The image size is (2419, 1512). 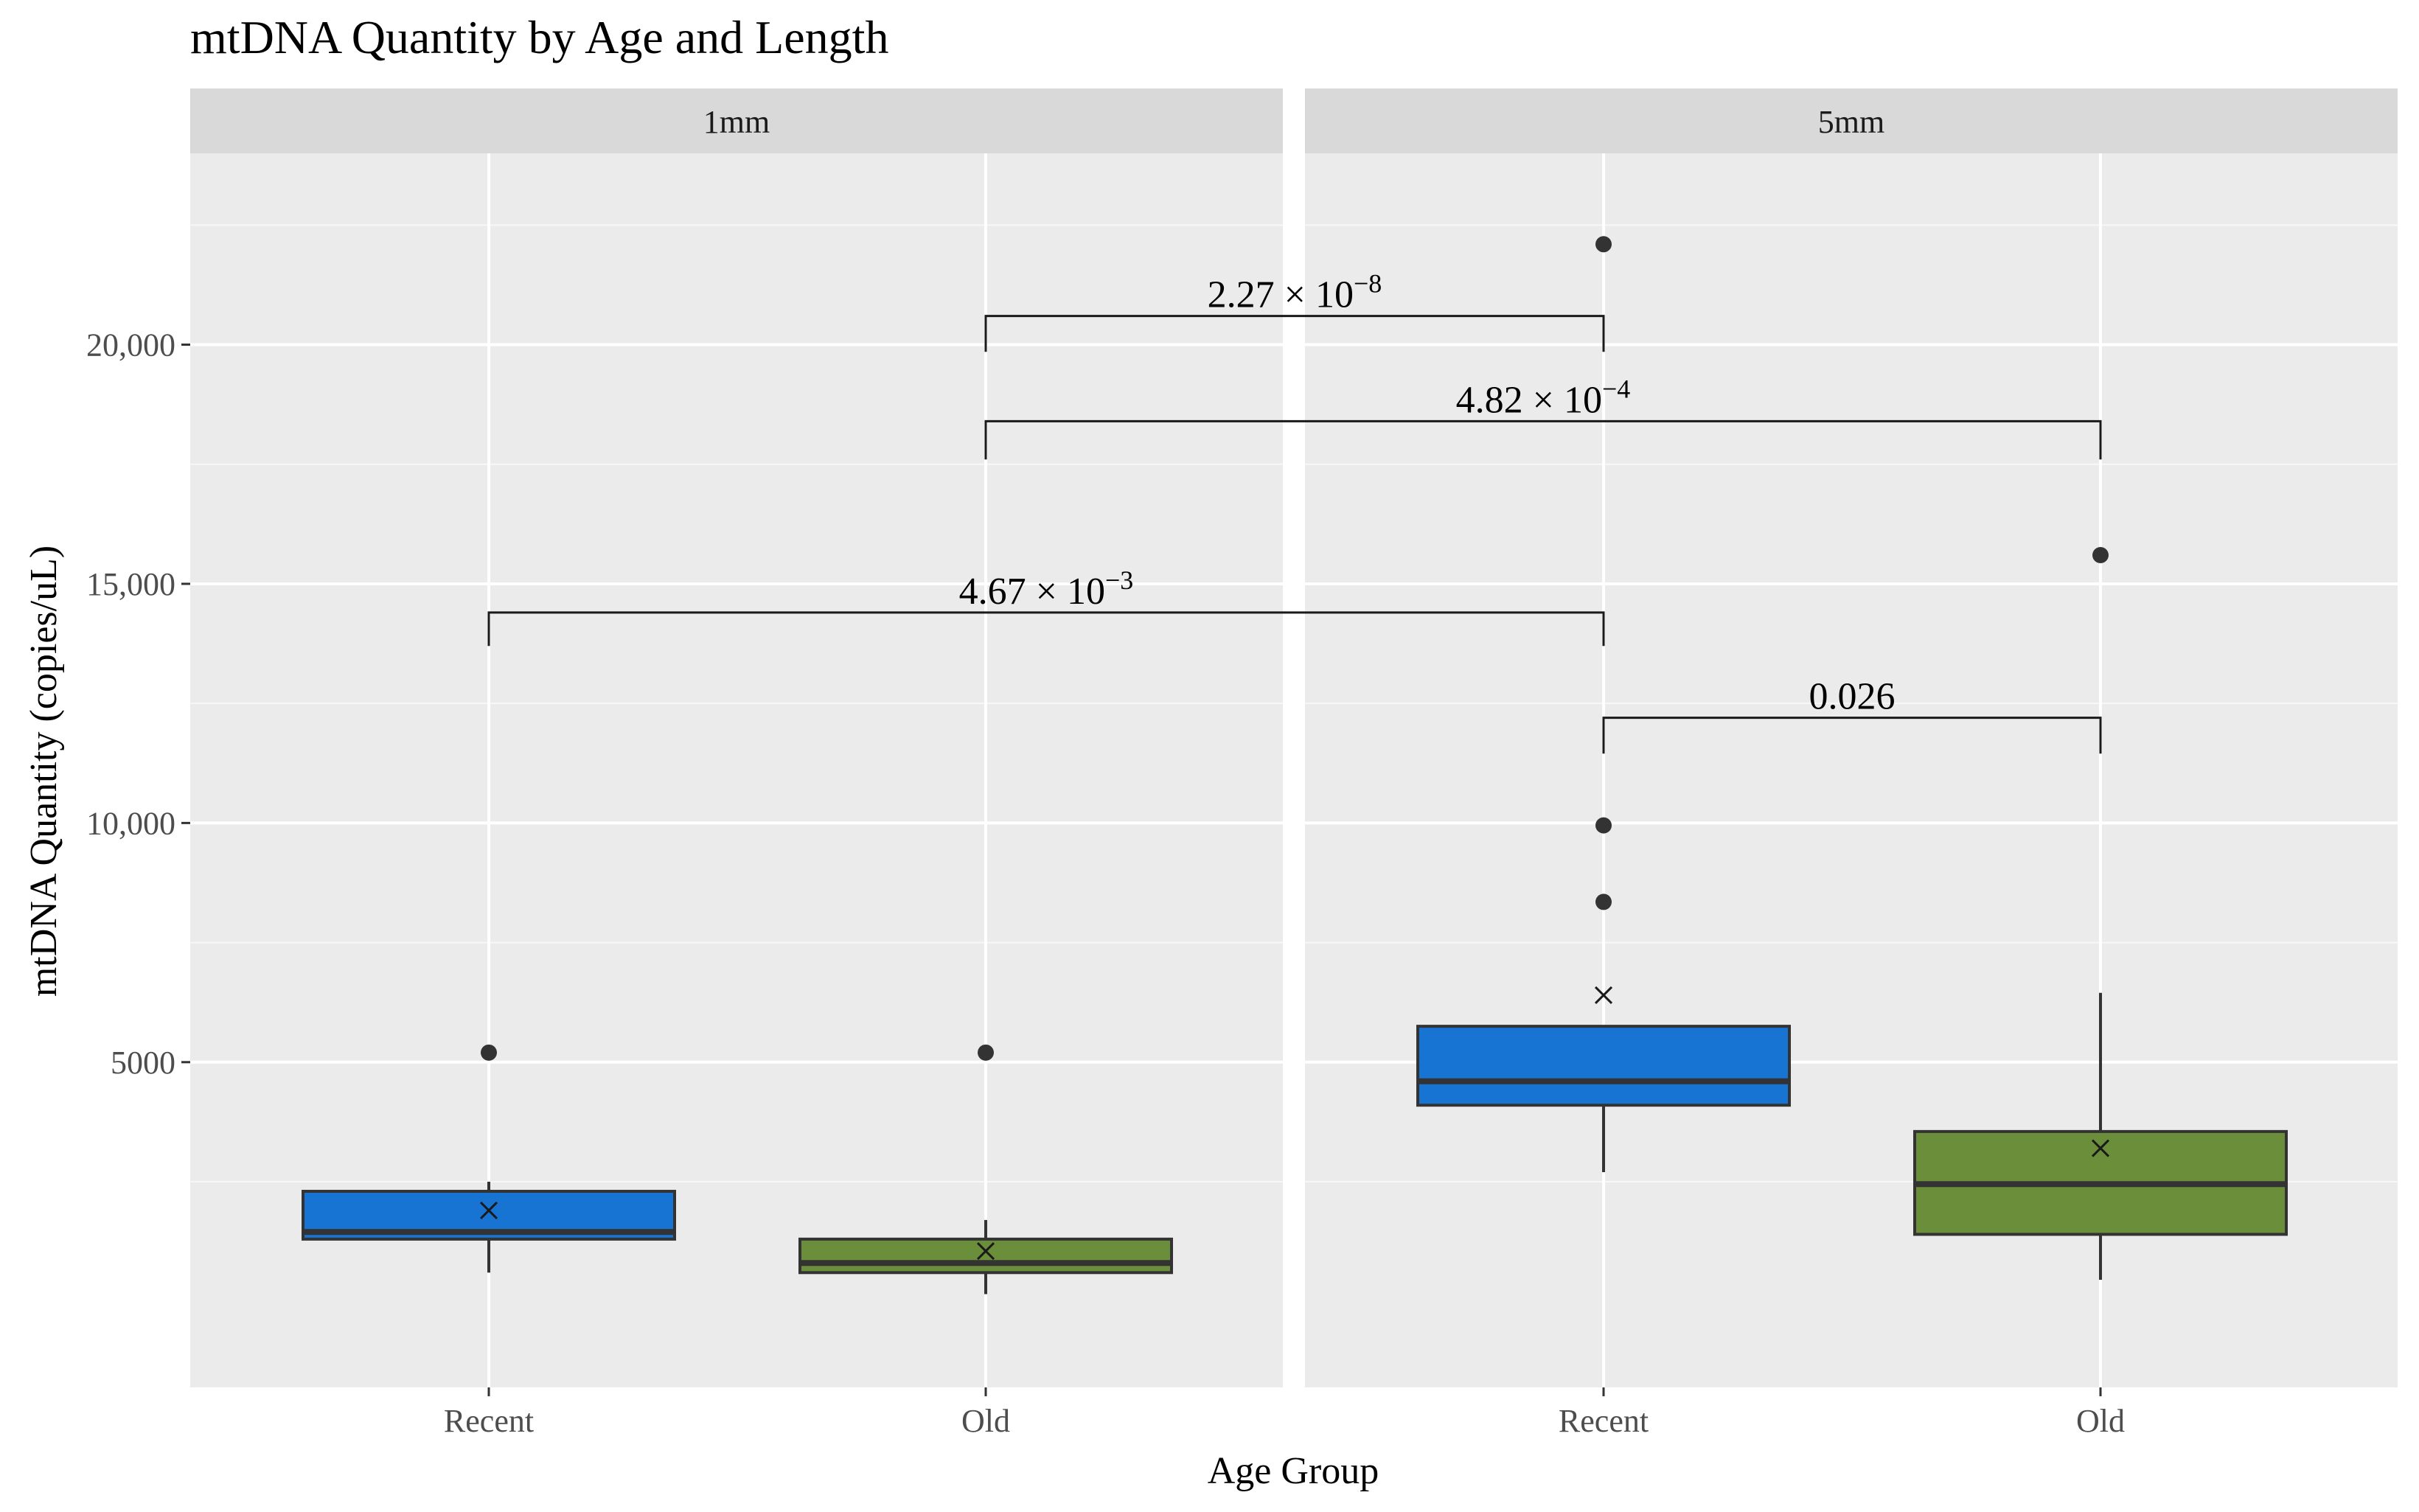 I want to click on p-value-label: 4.67 × 10⁻³, so click(x=1046, y=589).